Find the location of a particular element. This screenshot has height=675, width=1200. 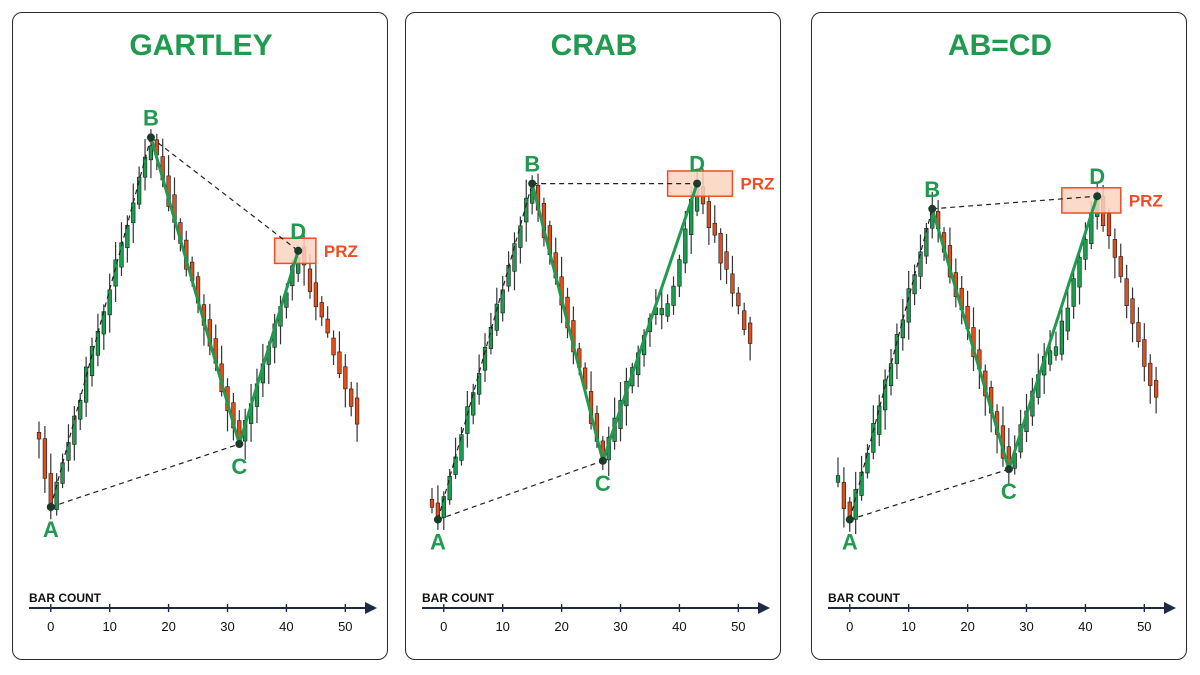

x-axis-label: BAR COUNT is located at coordinates (864, 598).